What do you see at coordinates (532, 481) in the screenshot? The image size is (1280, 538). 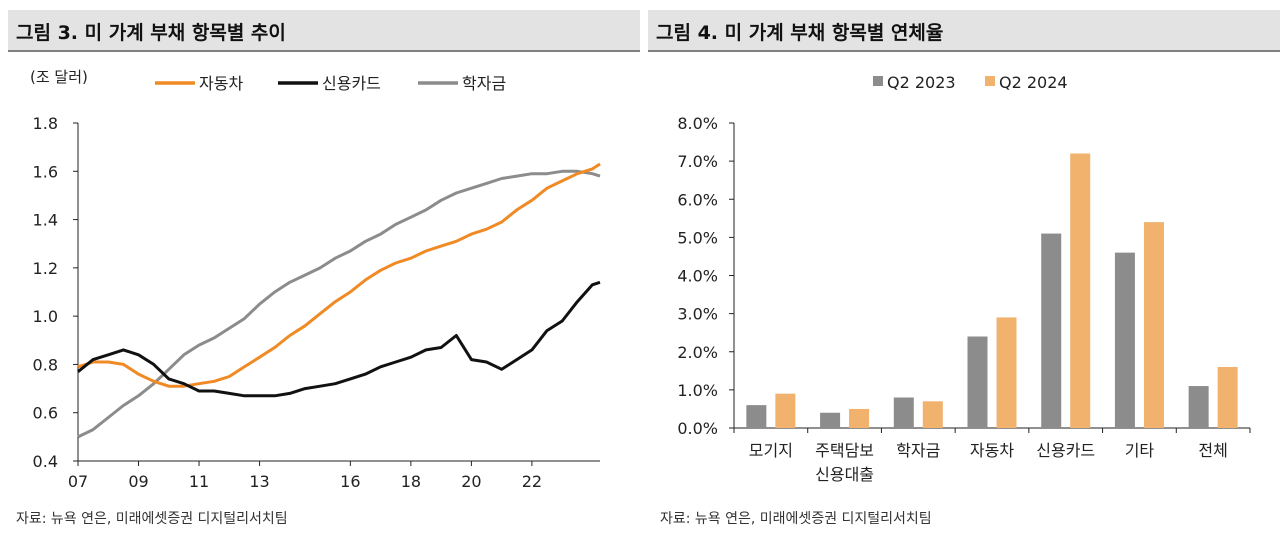 I see `x-tick-label: 22` at bounding box center [532, 481].